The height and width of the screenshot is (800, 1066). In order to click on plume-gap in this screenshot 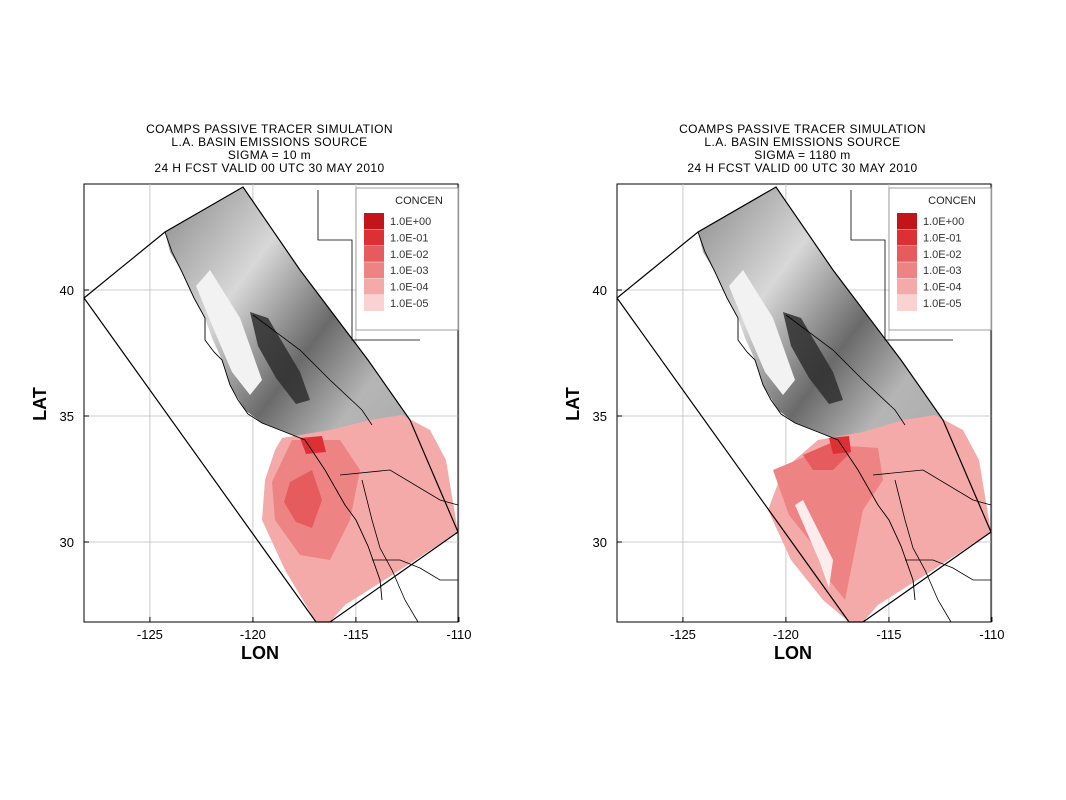, I will do `click(814, 544)`.